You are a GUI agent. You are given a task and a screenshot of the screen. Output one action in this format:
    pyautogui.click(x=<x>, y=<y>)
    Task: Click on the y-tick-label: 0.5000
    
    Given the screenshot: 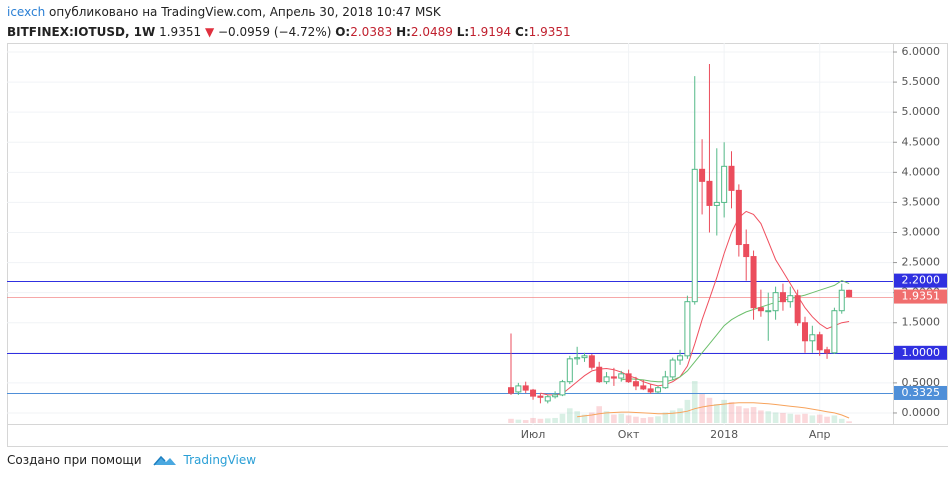 What is the action you would take?
    pyautogui.click(x=921, y=382)
    